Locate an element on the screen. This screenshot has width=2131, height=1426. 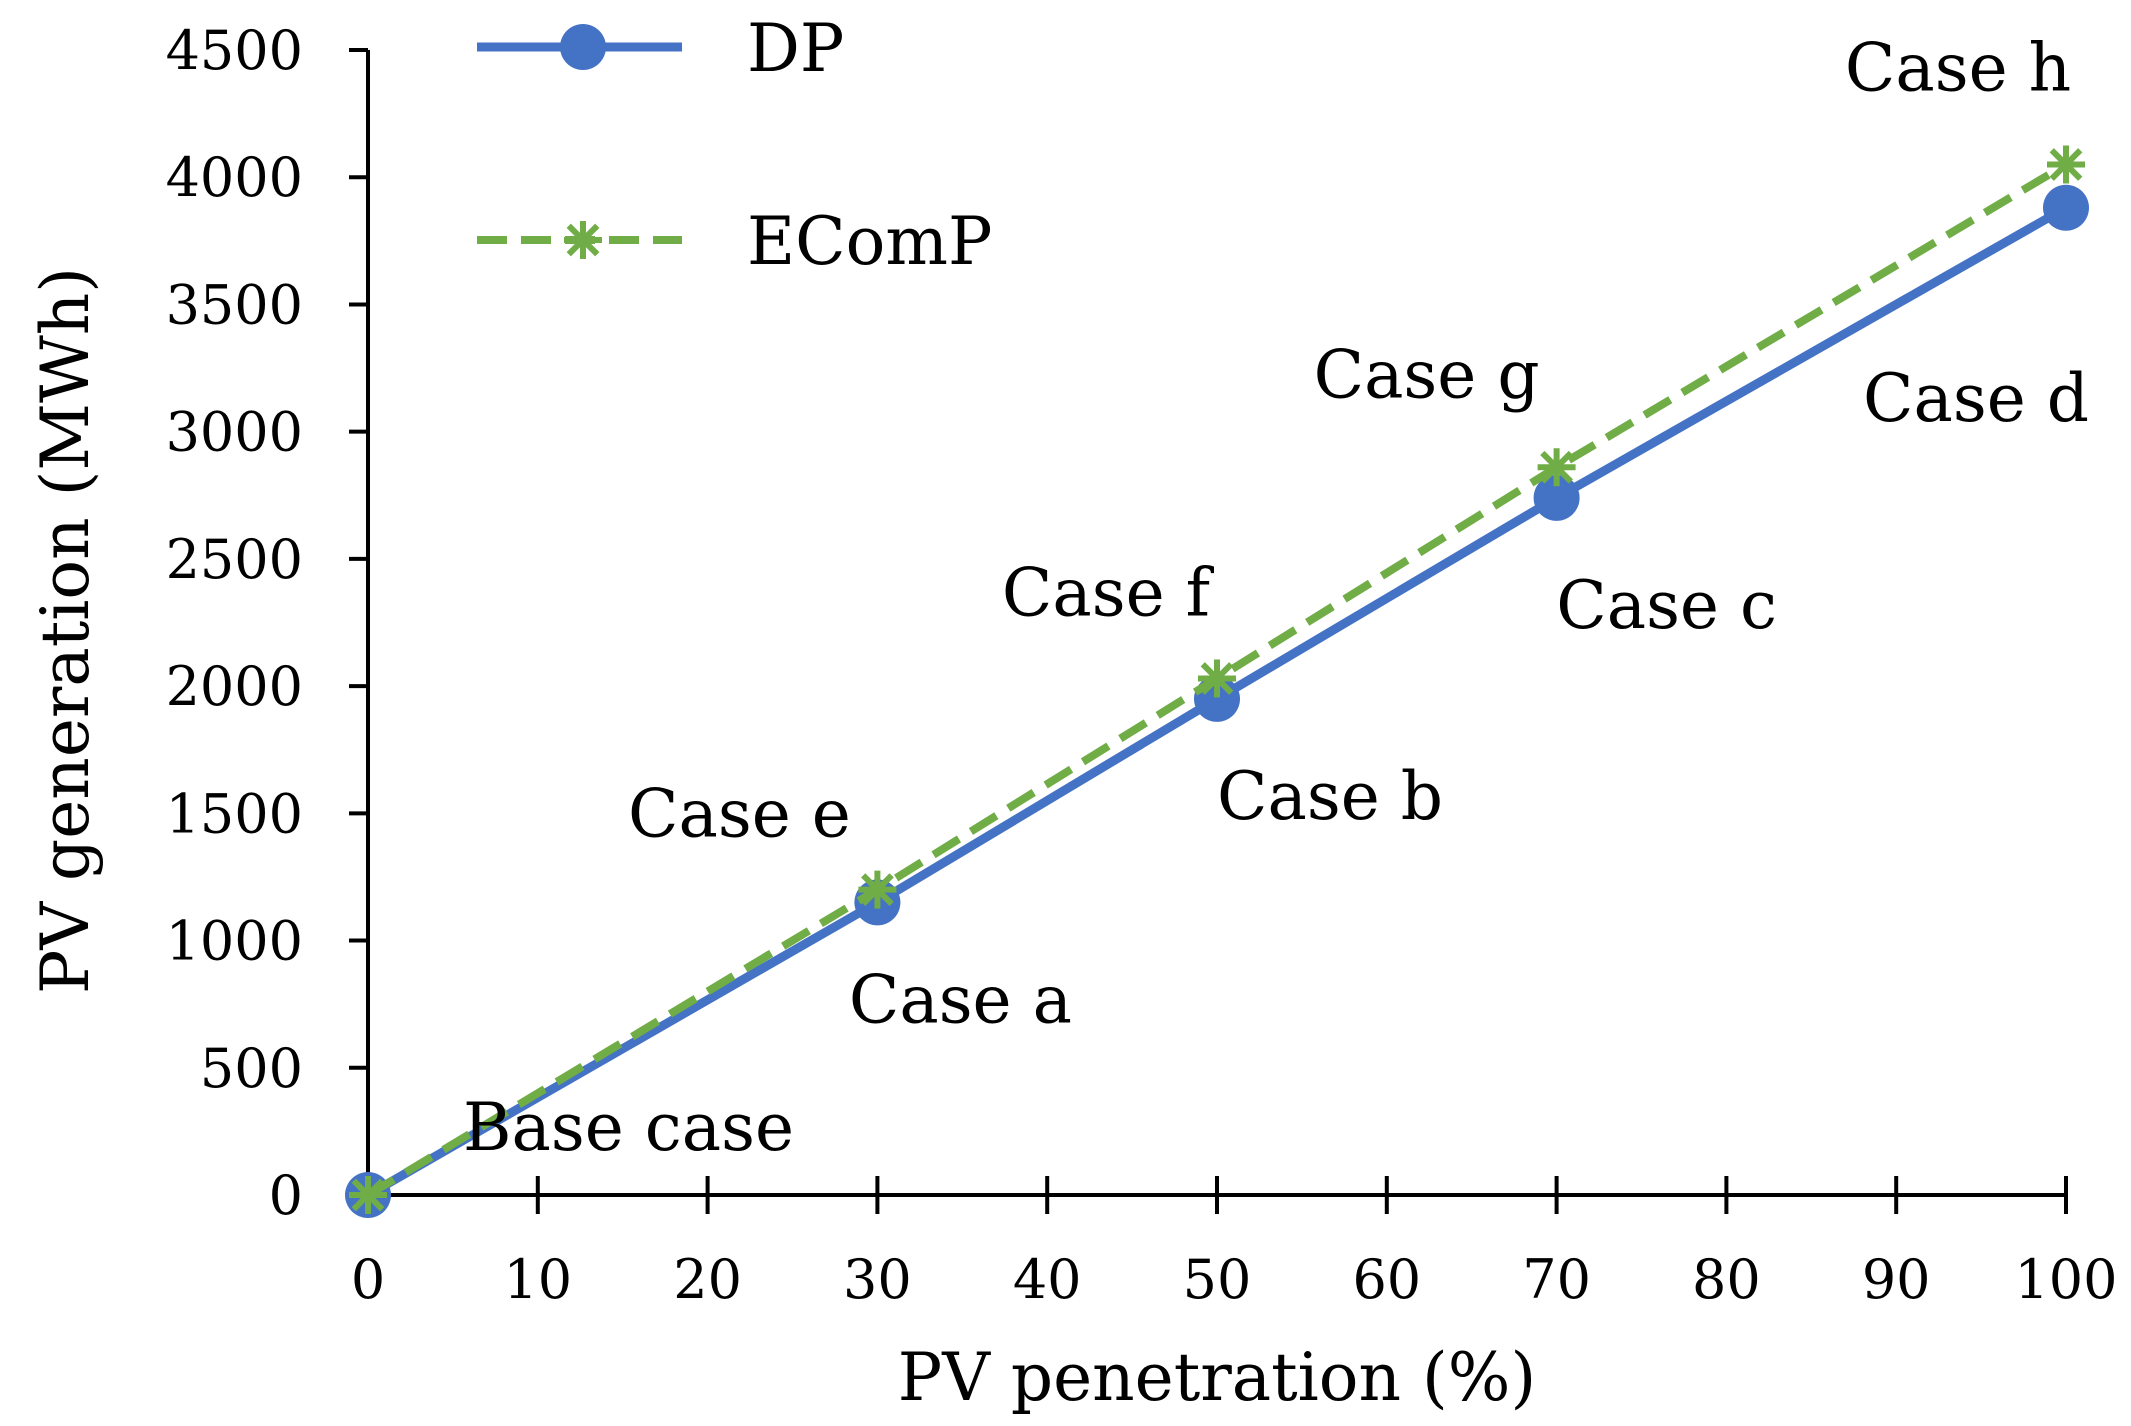
x-tick-label: 20 is located at coordinates (707, 1279).